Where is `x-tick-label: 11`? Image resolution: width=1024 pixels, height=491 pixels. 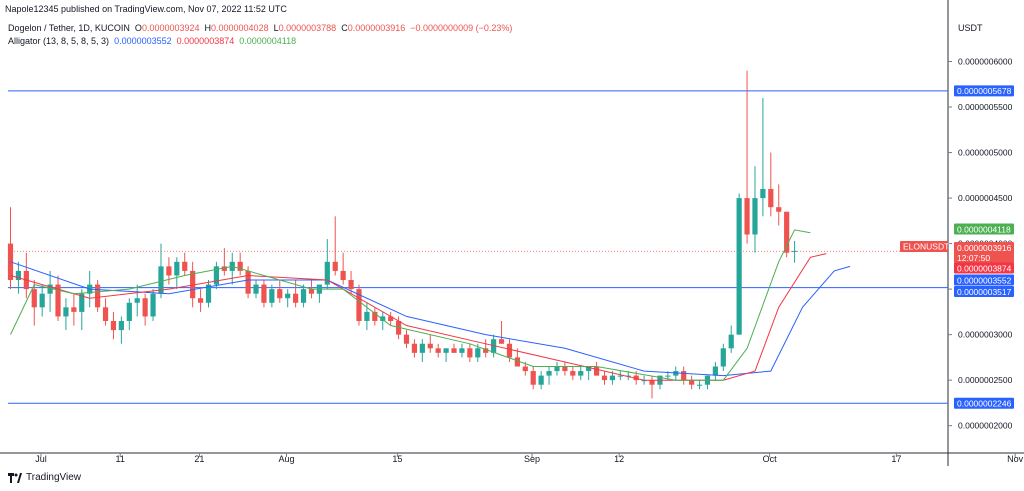 x-tick-label: 11 is located at coordinates (120, 459).